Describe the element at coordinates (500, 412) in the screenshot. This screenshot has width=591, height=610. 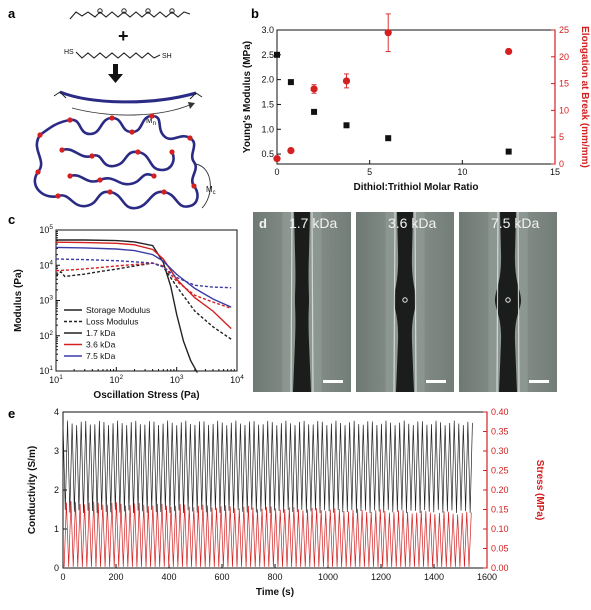
I see `y2-tick-label: 0.40` at that location.